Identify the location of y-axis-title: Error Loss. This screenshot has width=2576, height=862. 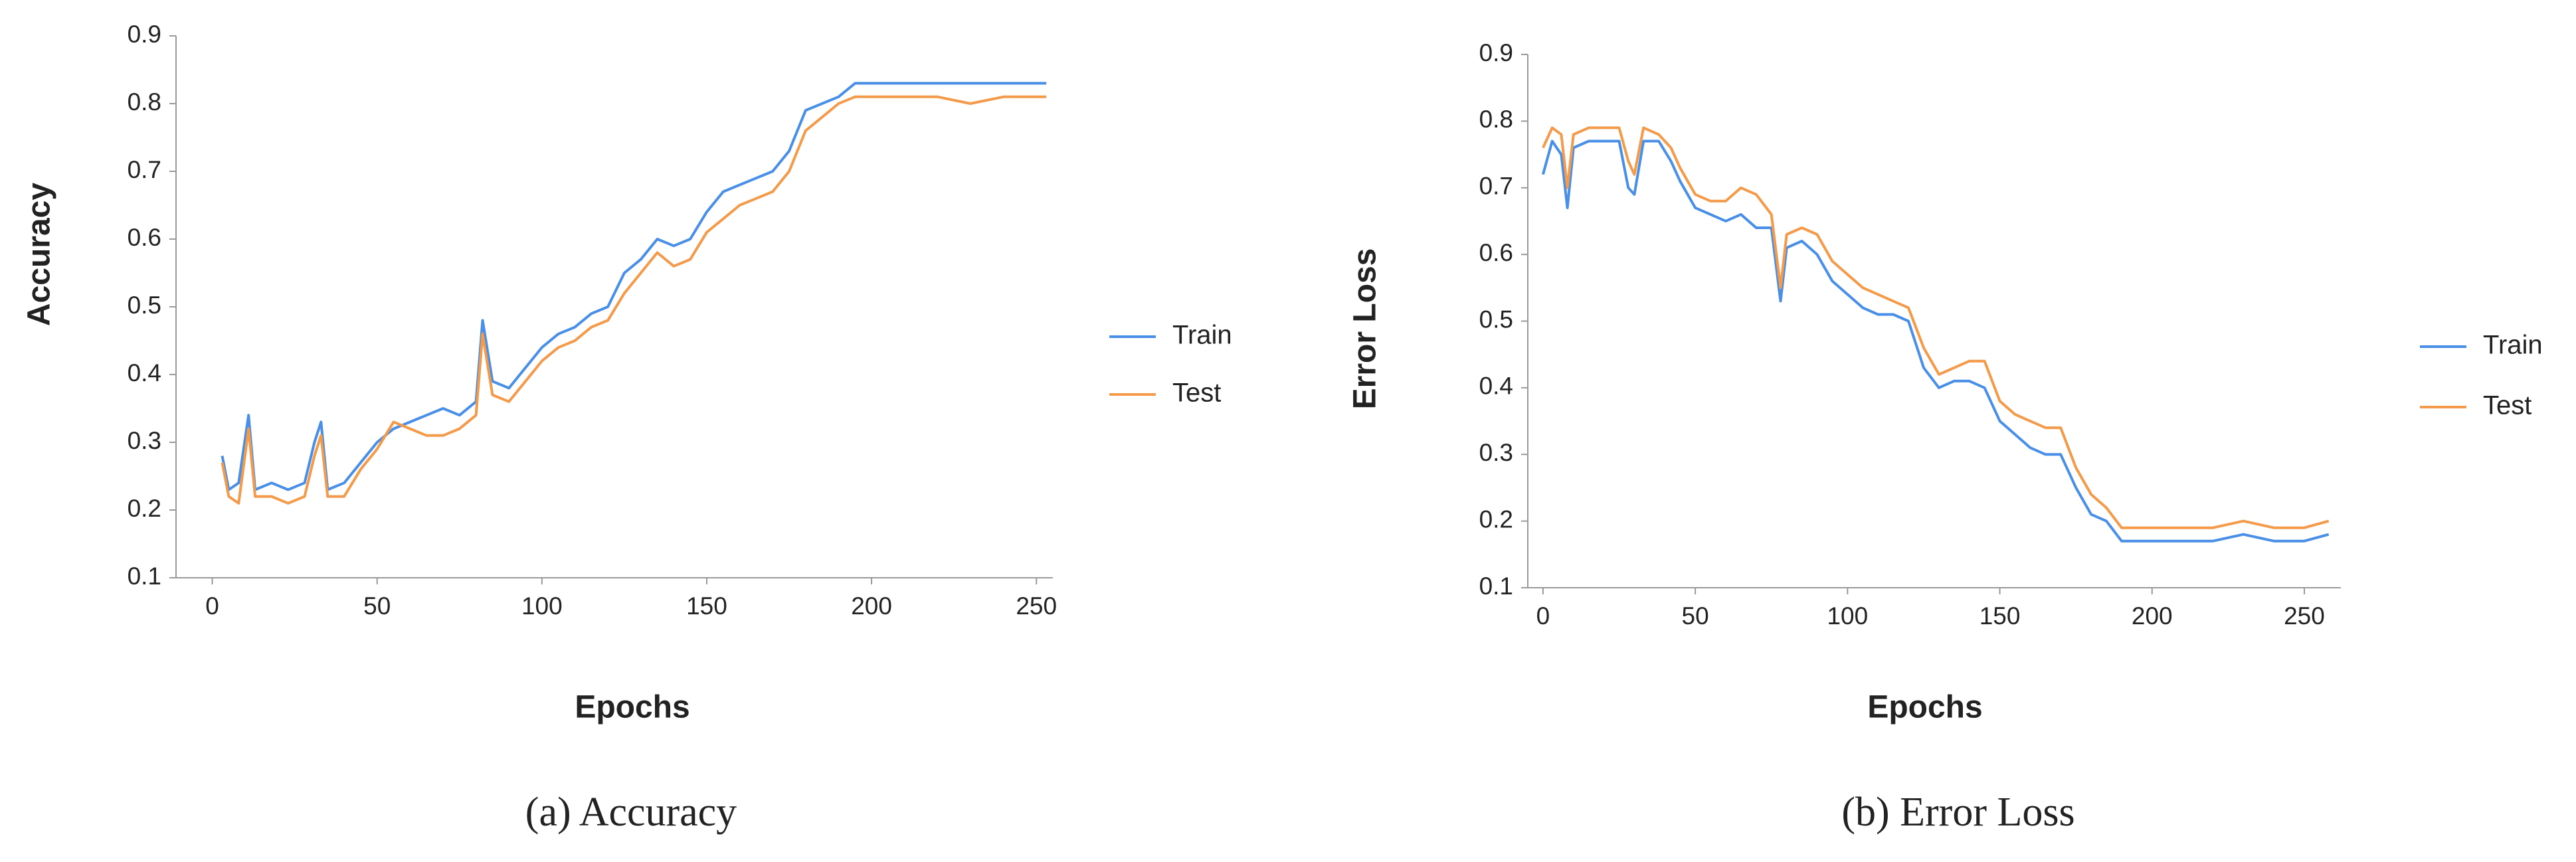
(1365, 329).